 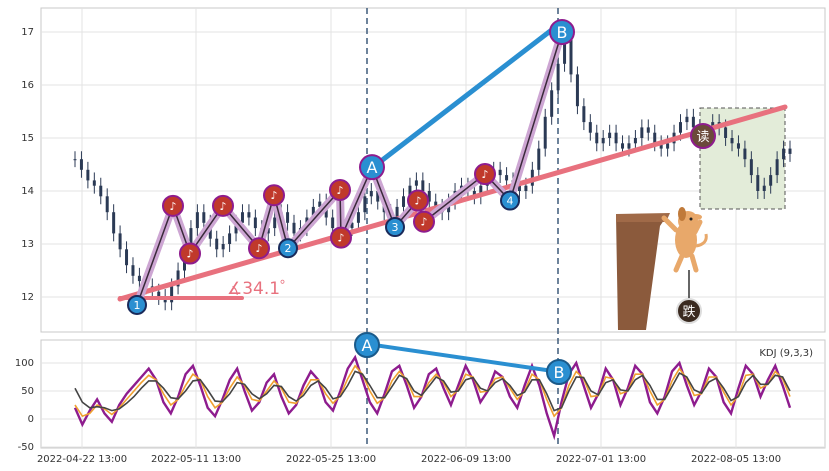 I want to click on wave-marker-2: 2, so click(x=288, y=248).